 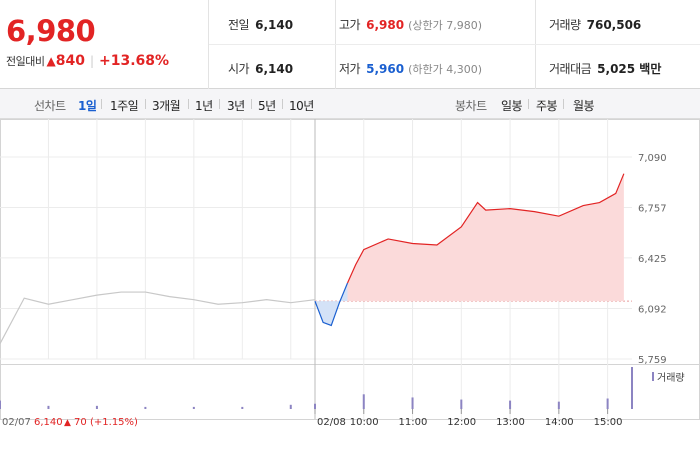 I want to click on y-tick-label: 5,759, so click(x=652, y=360).